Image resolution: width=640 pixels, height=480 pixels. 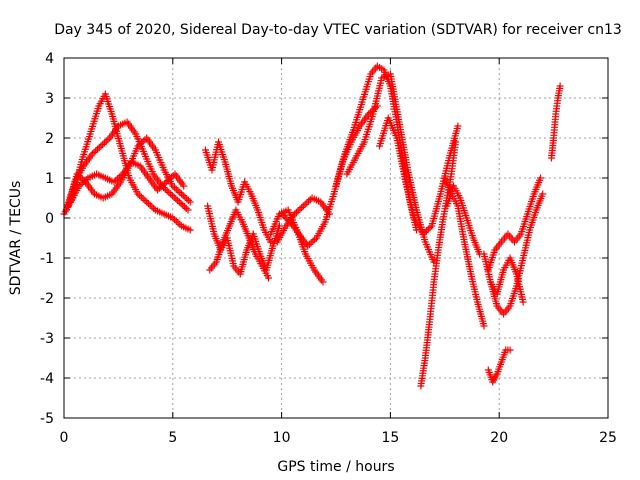 I want to click on y-tick-label: 0, so click(x=49, y=219).